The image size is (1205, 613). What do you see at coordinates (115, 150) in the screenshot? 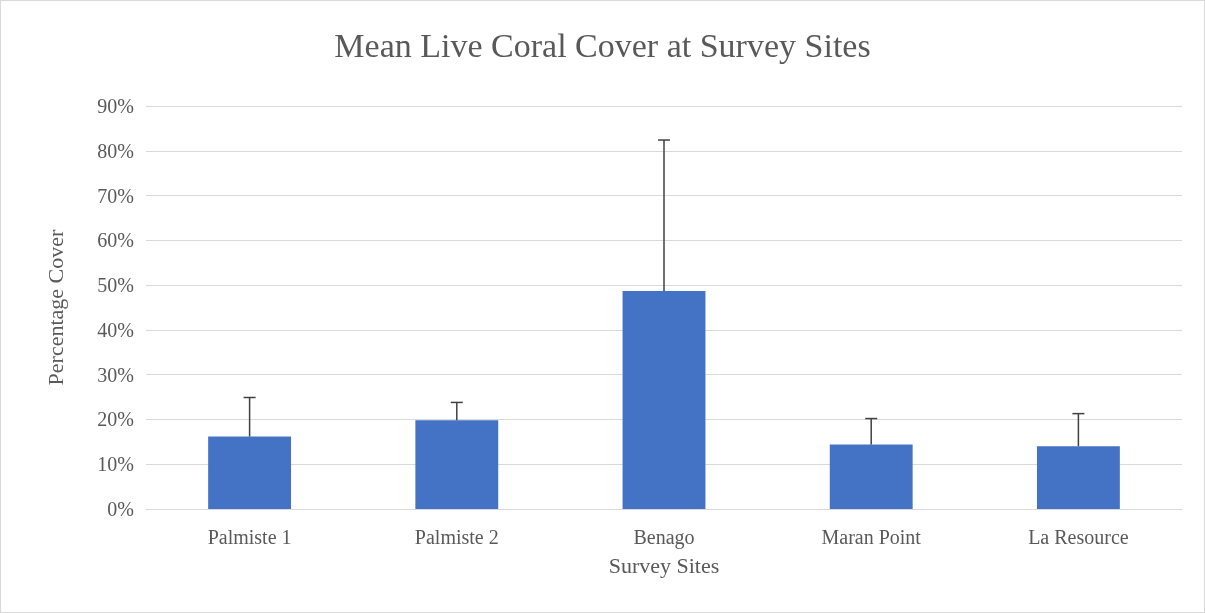
I see `y-tick-label: 80%` at bounding box center [115, 150].